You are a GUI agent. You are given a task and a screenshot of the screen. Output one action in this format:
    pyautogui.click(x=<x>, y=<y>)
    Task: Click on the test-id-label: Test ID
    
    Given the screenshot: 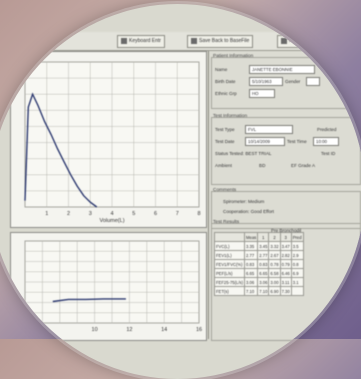 What is the action you would take?
    pyautogui.click(x=328, y=153)
    